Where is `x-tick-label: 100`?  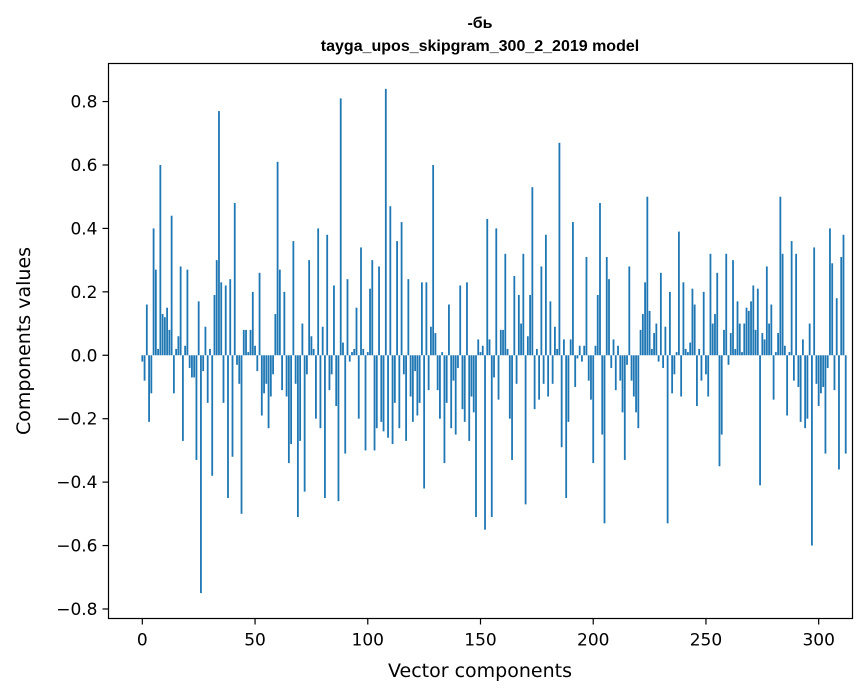
x-tick-label: 100 is located at coordinates (368, 641).